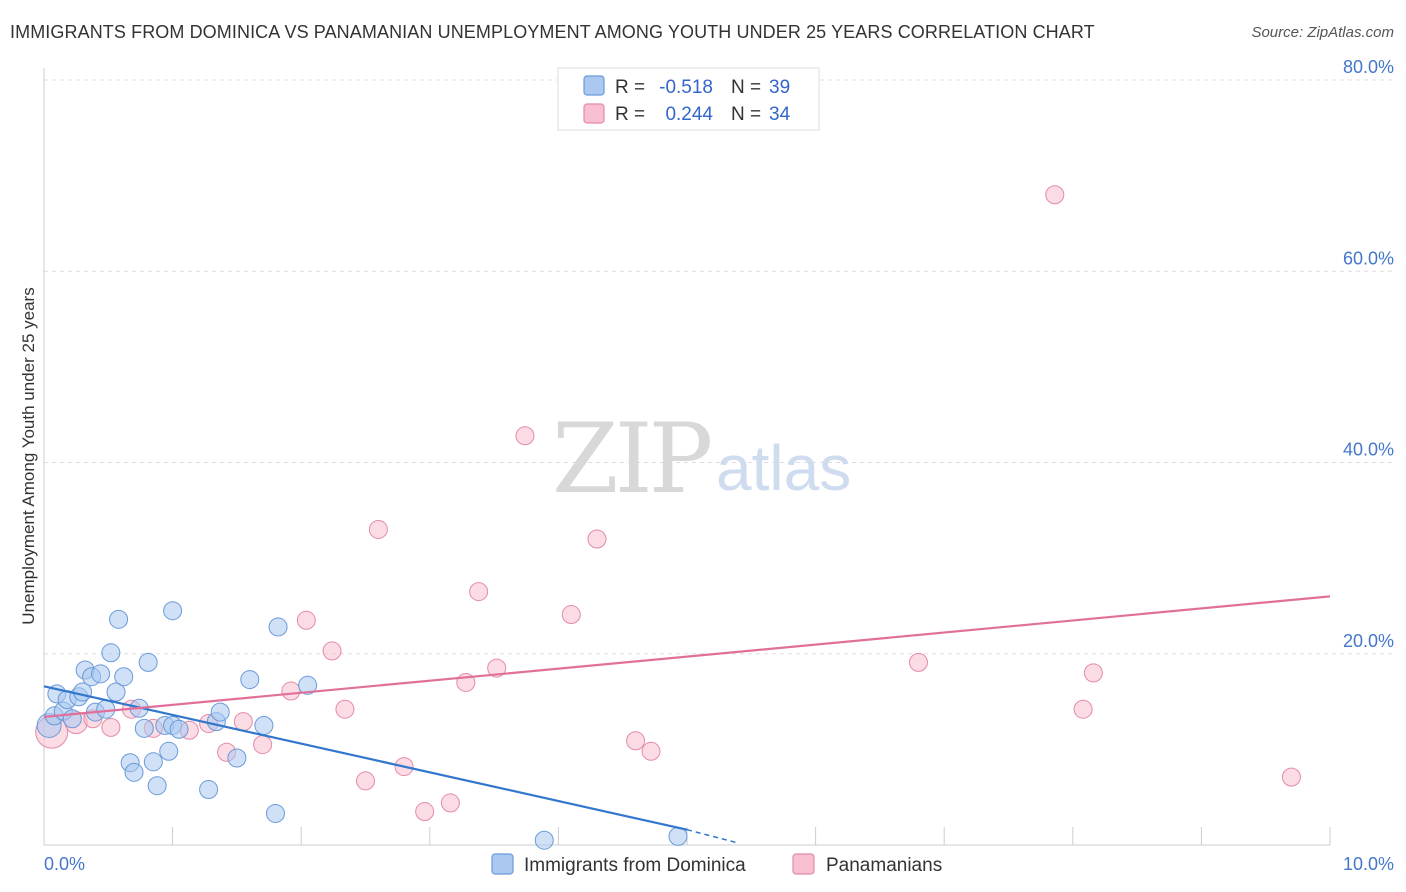  I want to click on legend-n-value-1: 34, so click(780, 114).